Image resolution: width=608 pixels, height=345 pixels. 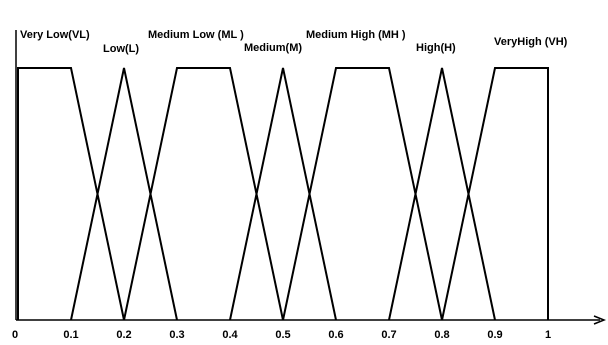 What do you see at coordinates (495, 194) in the screenshot?
I see `mf-line-veryhigh-vh` at bounding box center [495, 194].